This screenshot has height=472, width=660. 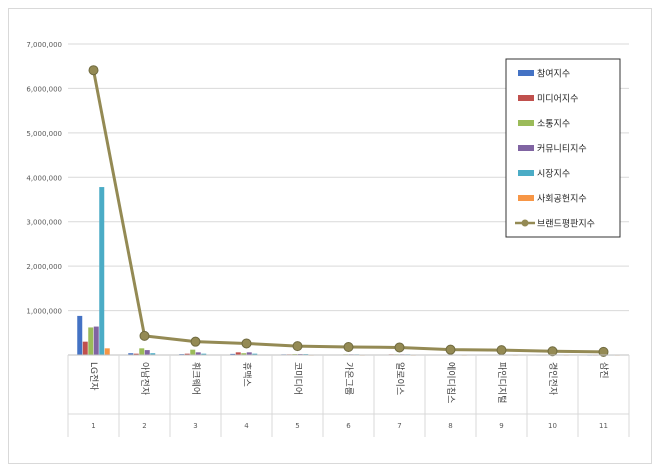 I want to click on category-number: 7, so click(x=399, y=426).